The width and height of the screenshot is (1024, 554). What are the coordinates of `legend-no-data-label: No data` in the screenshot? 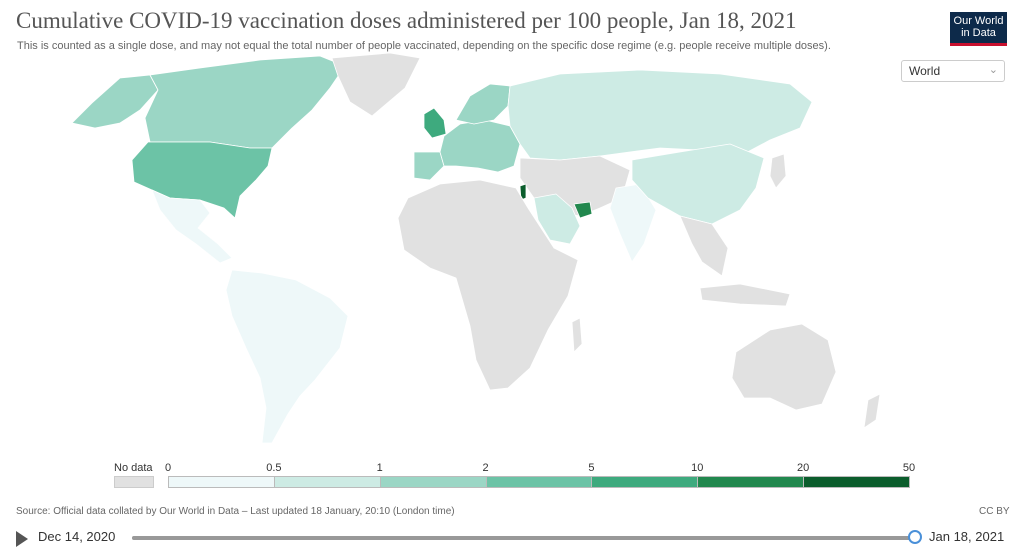 It's located at (133, 468).